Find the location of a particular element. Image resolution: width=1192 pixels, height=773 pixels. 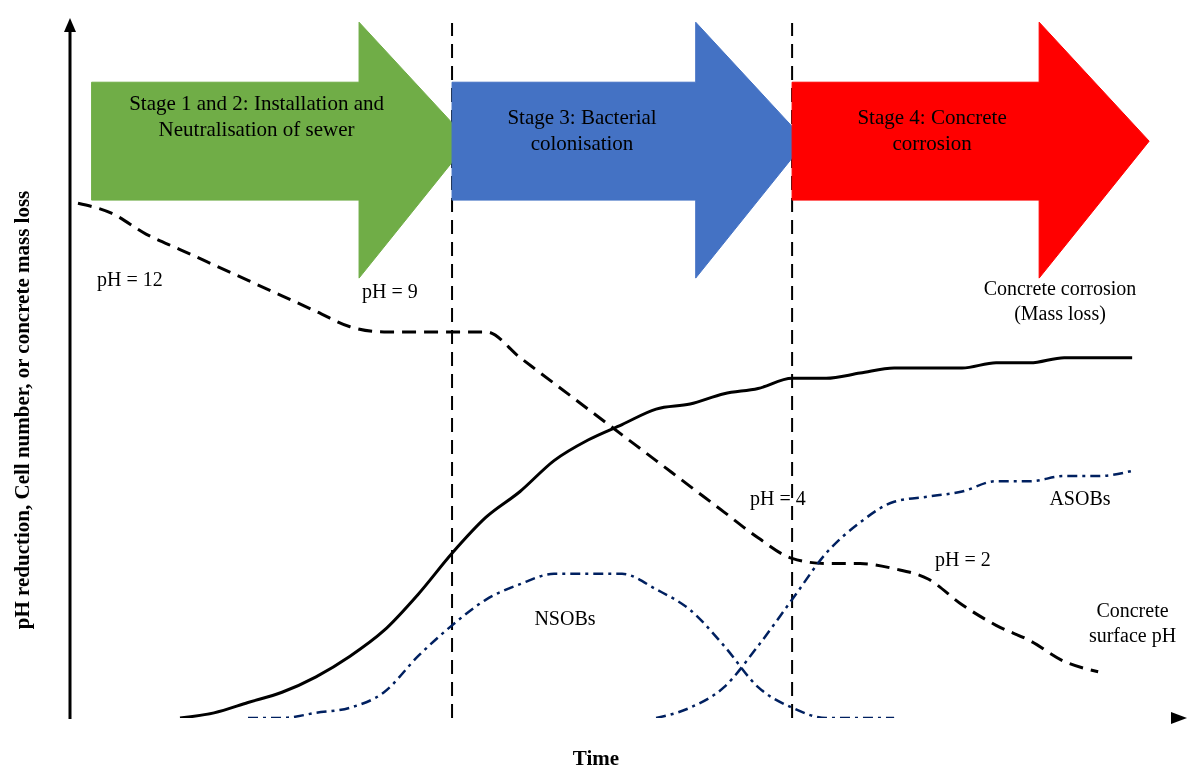

x-axis-title: Time is located at coordinates (596, 758).